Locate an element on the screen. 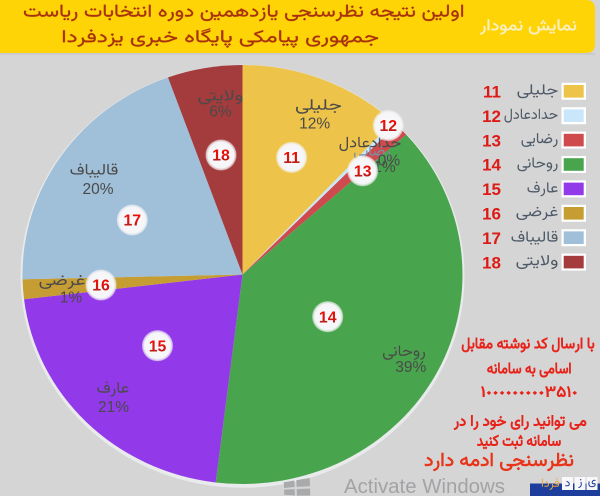 This screenshot has height=496, width=600. svg-text: 39% is located at coordinates (410, 367).